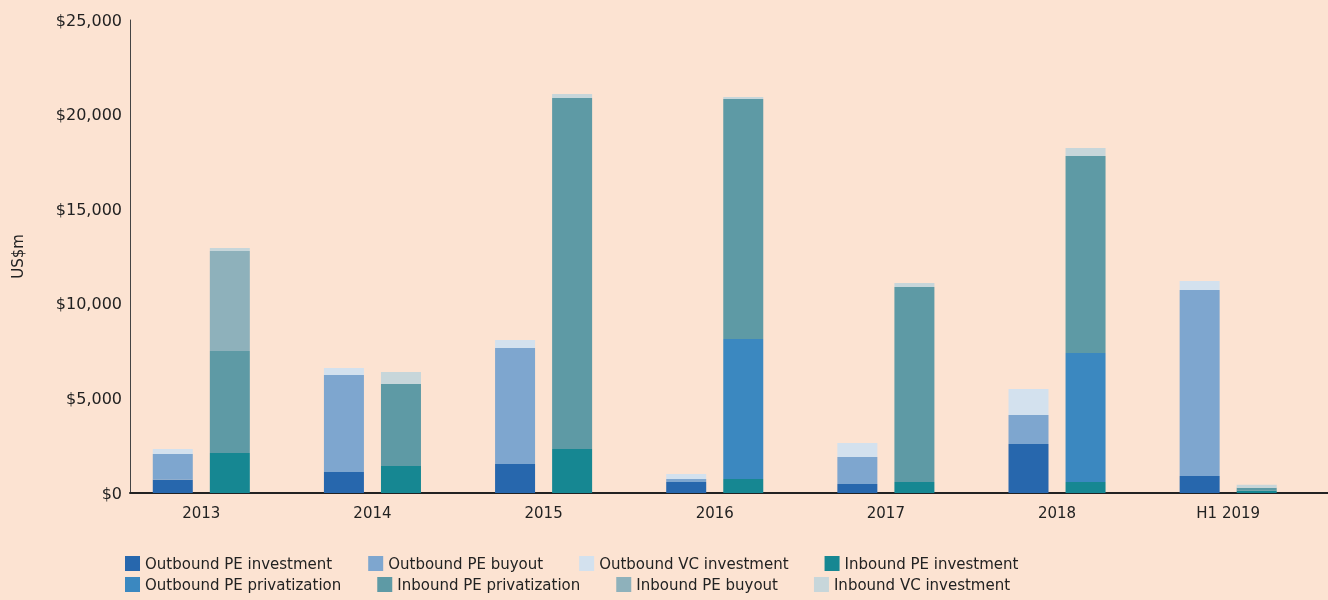 This screenshot has width=1328, height=600. I want to click on legend-label: Inbound PE buyout, so click(707, 584).